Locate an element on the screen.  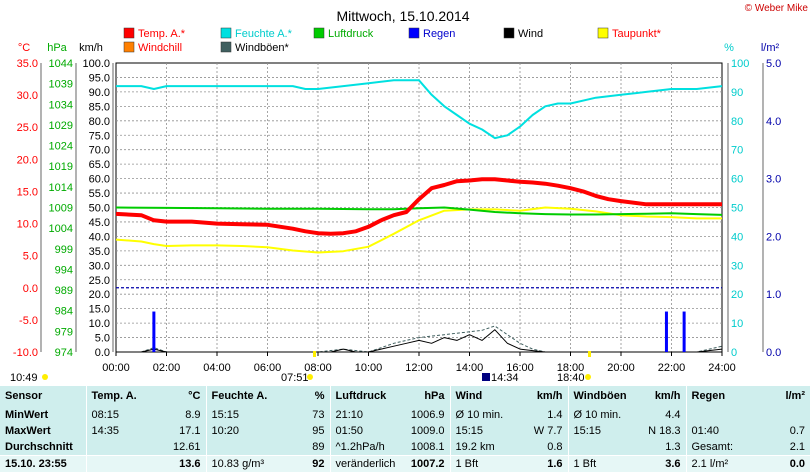
temp-time: 14:35 is located at coordinates (112, 431).